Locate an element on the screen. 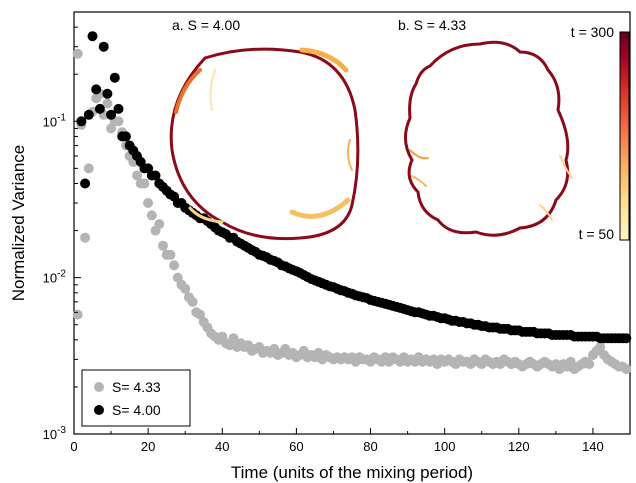  x-tick-label: 140 is located at coordinates (593, 446).